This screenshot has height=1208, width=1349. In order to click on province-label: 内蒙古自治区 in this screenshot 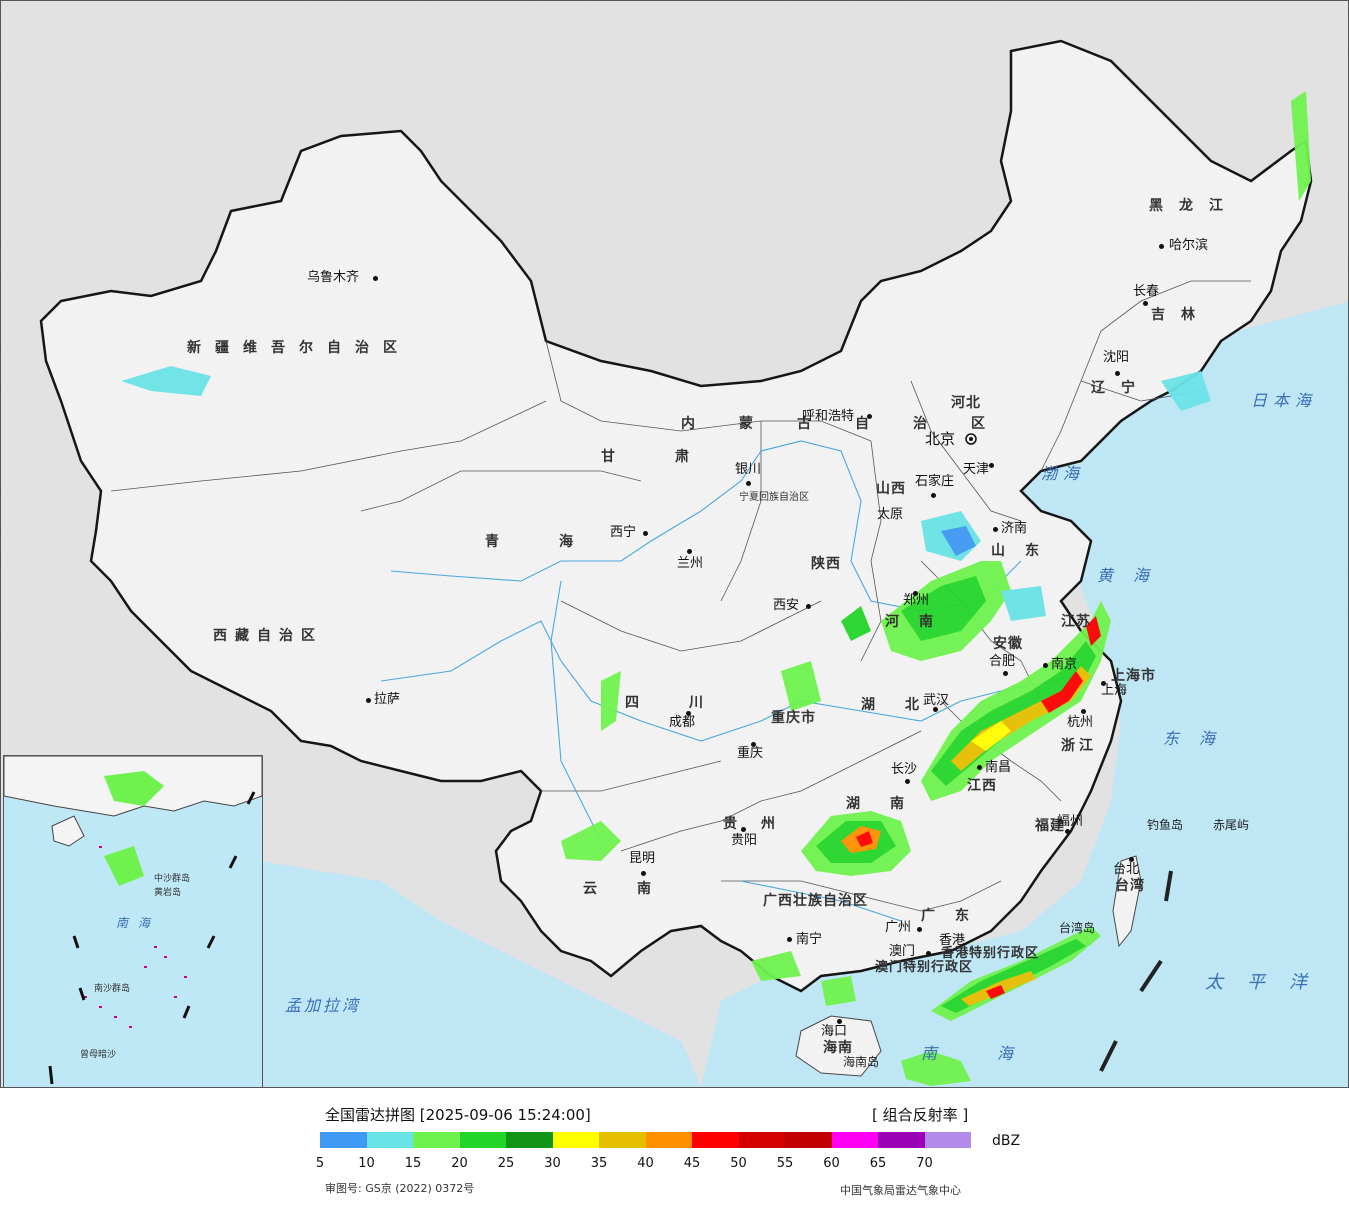, I will do `click(855, 424)`.